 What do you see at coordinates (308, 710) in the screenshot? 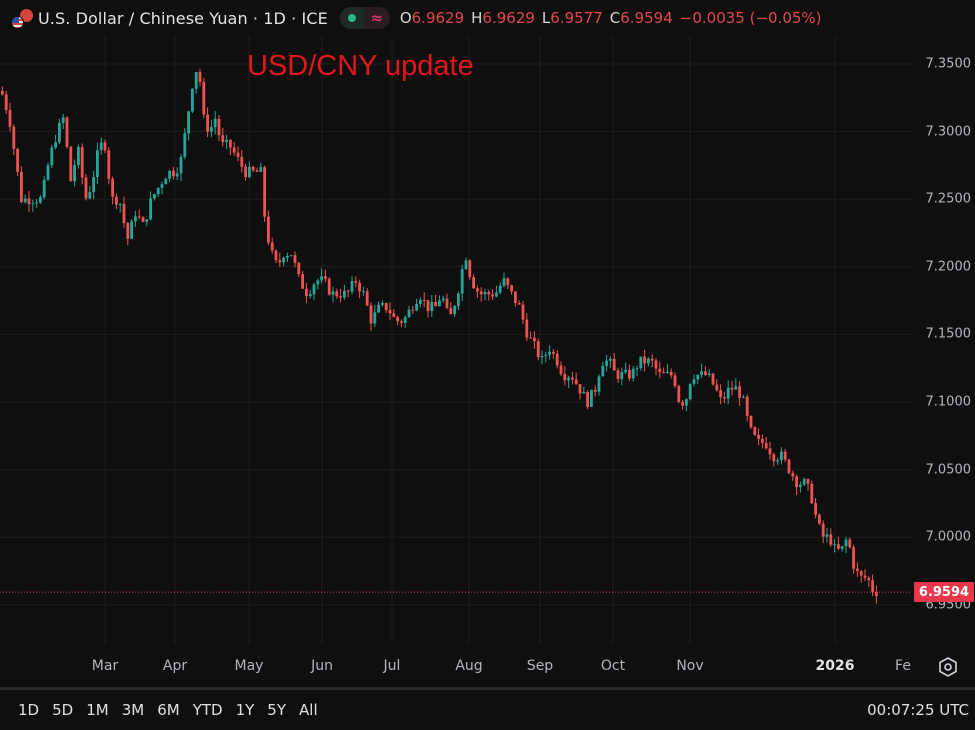
I see `range-button-all: All` at bounding box center [308, 710].